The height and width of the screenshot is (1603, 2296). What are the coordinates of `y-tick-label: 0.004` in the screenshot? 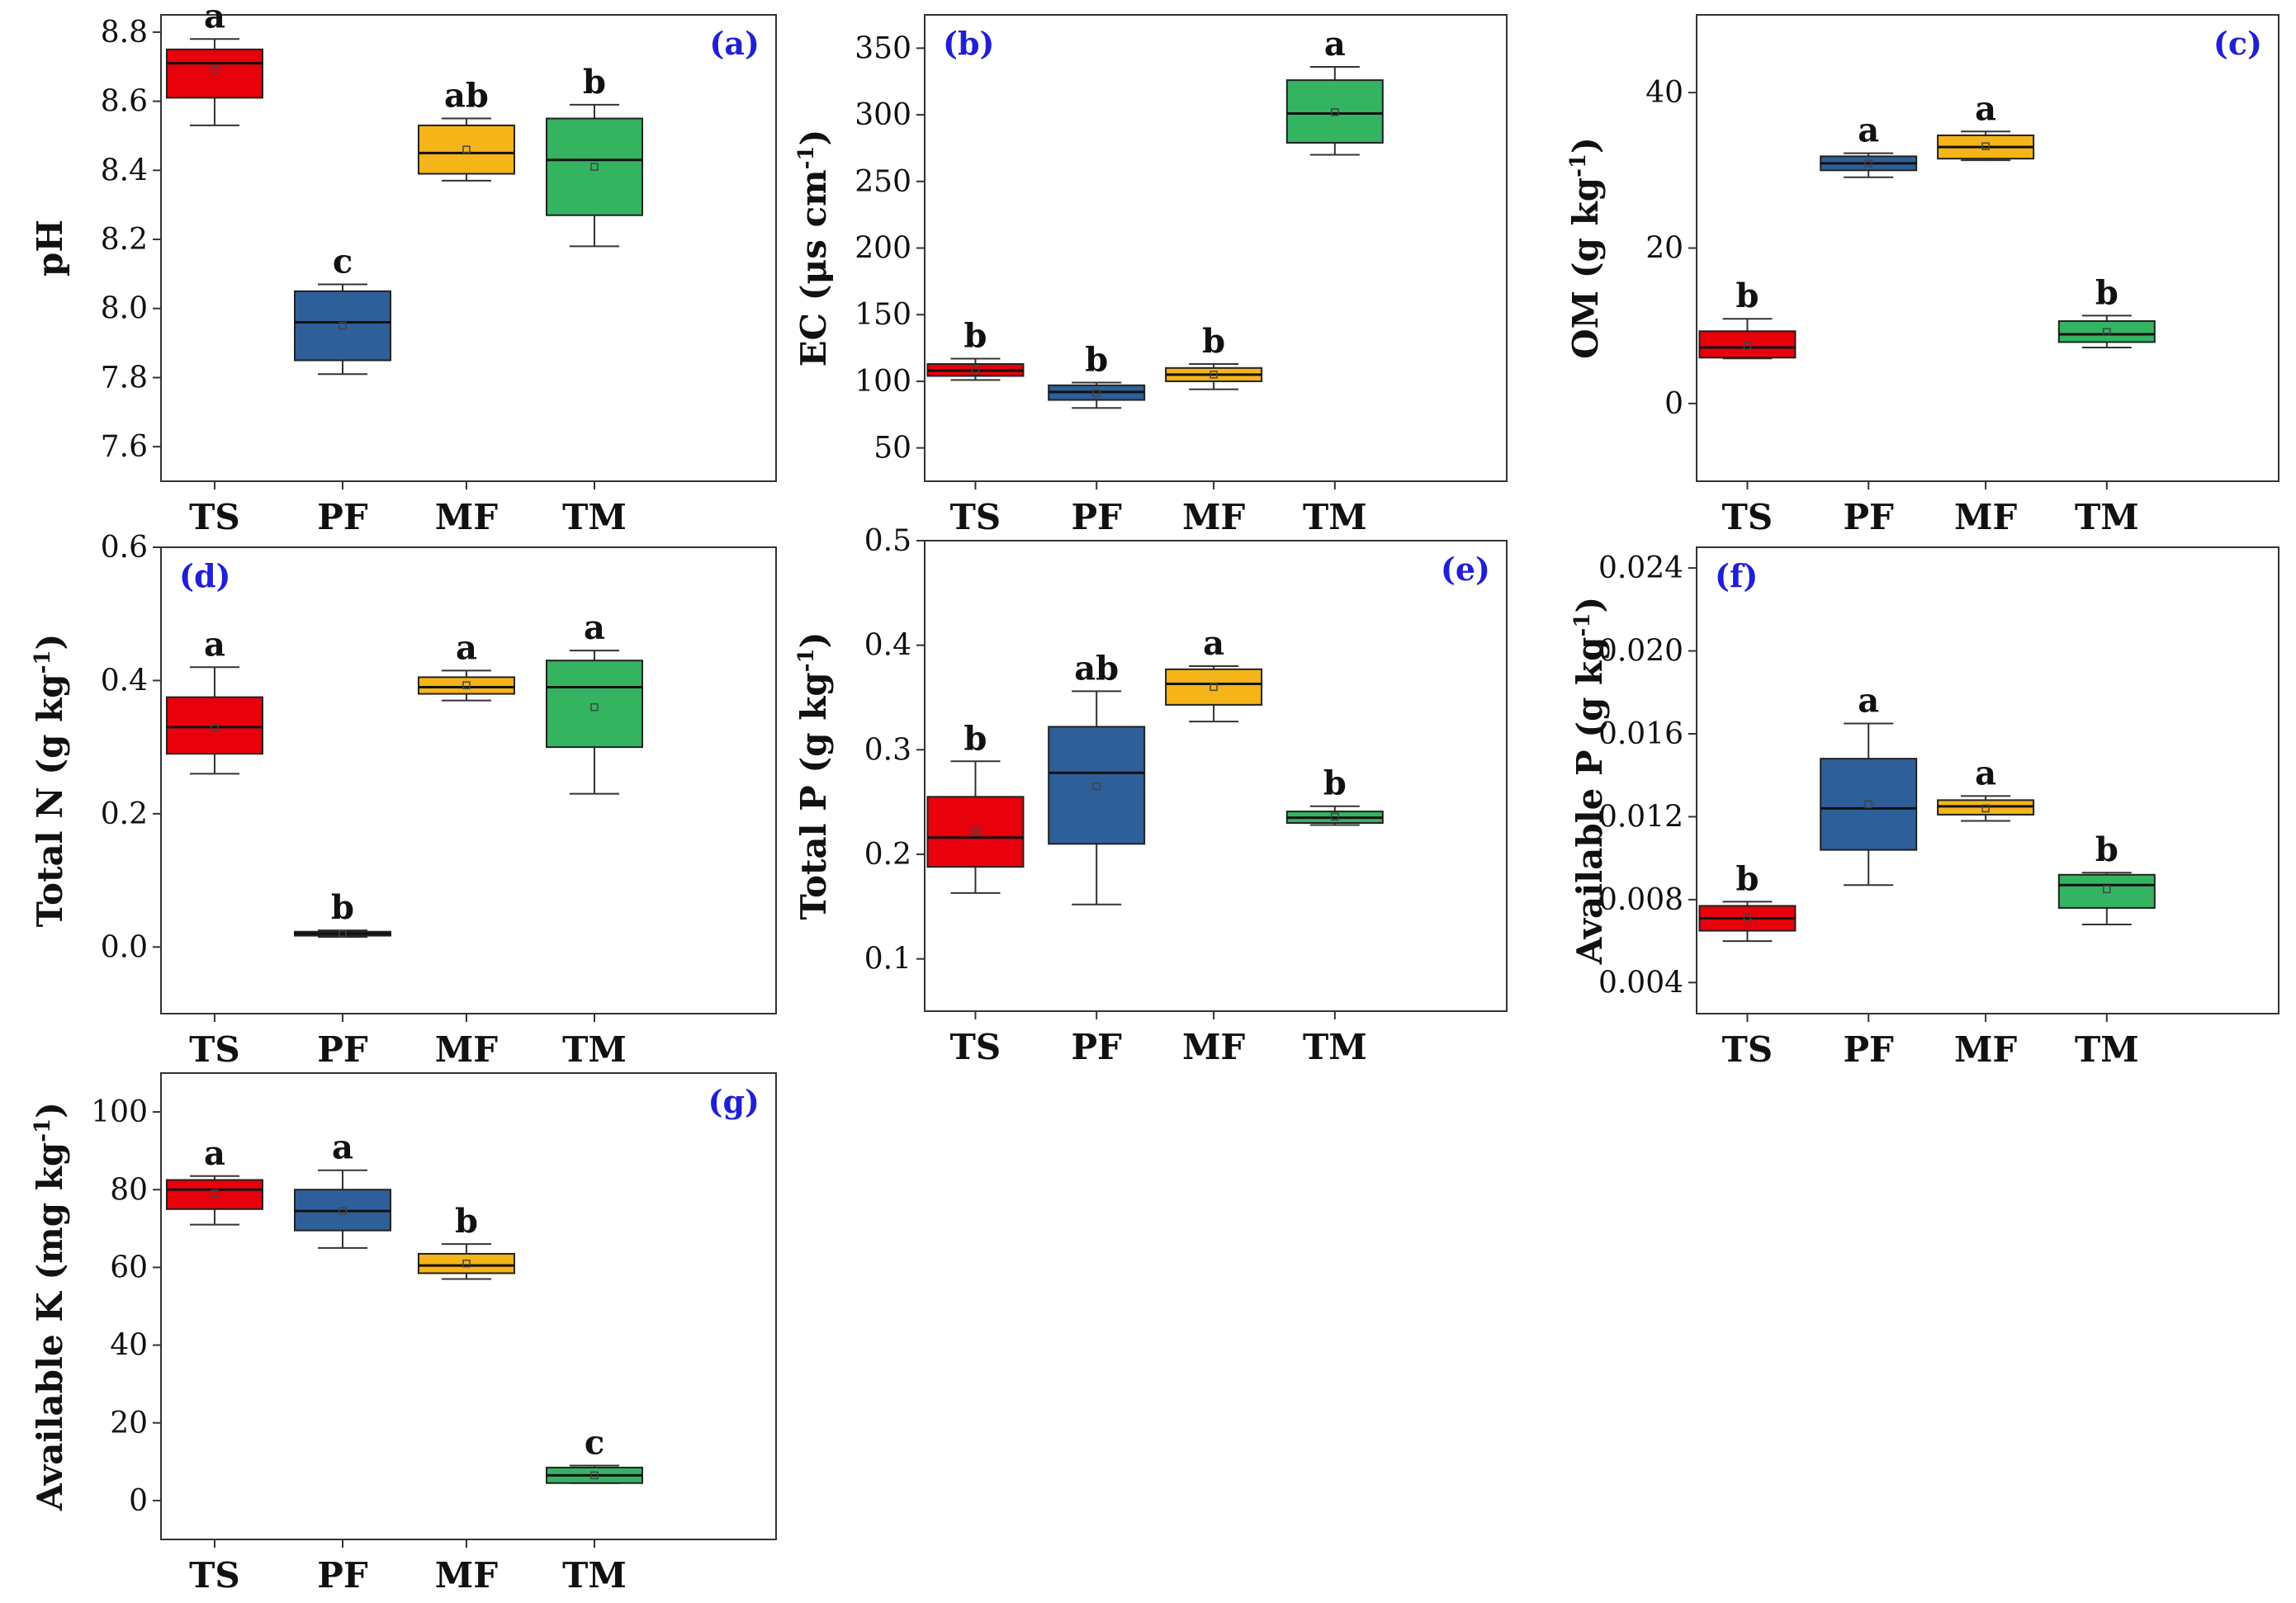 It's located at (1640, 983).